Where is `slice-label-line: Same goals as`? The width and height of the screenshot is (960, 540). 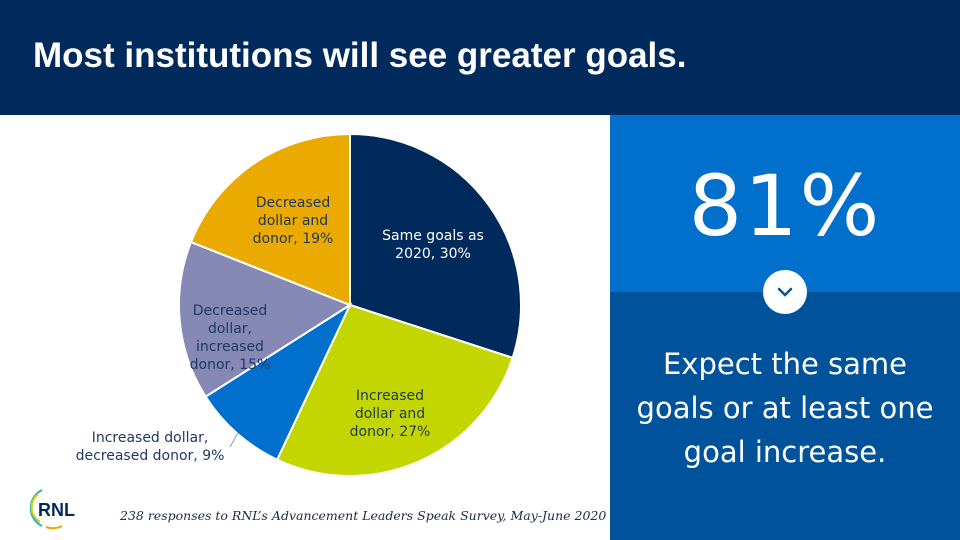 slice-label-line: Same goals as is located at coordinates (433, 236).